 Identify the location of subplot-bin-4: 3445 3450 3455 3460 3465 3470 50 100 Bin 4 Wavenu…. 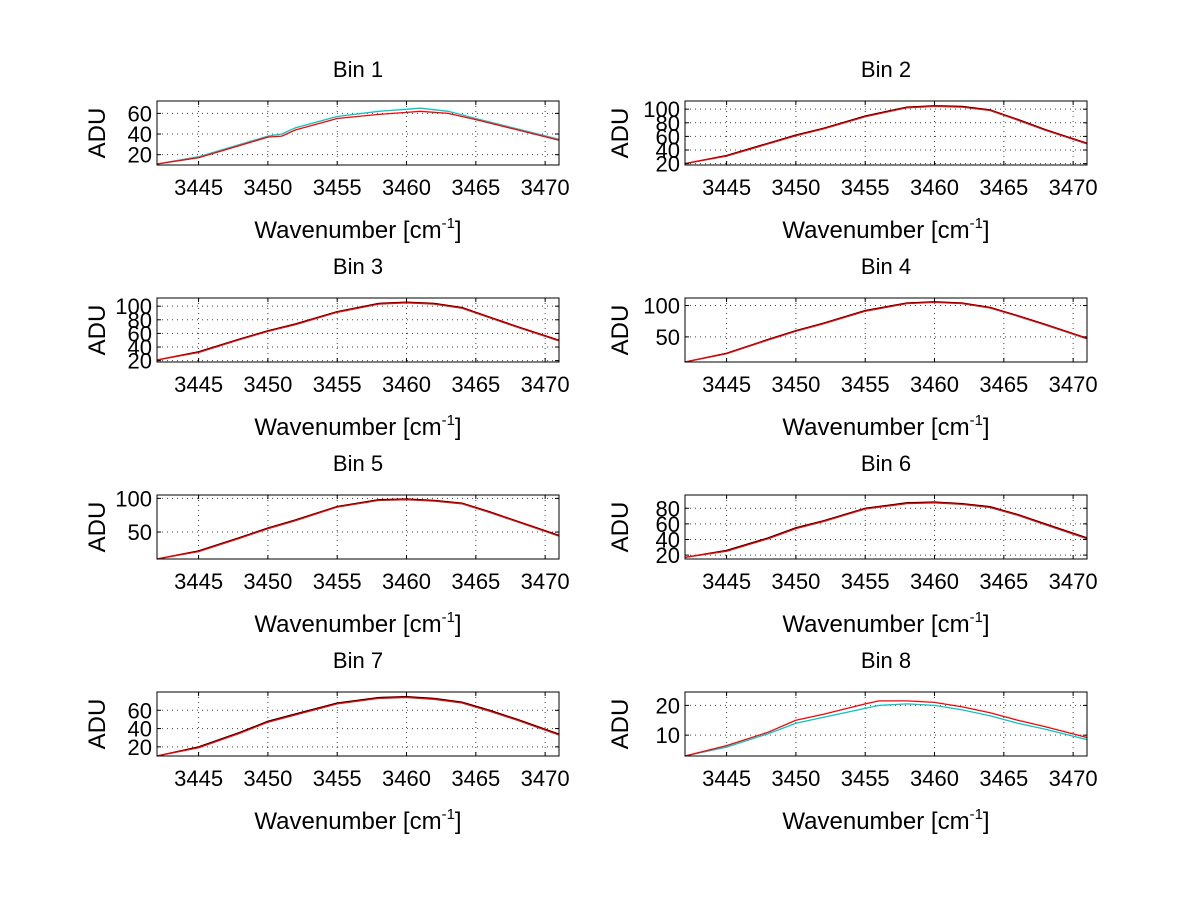
(852, 347).